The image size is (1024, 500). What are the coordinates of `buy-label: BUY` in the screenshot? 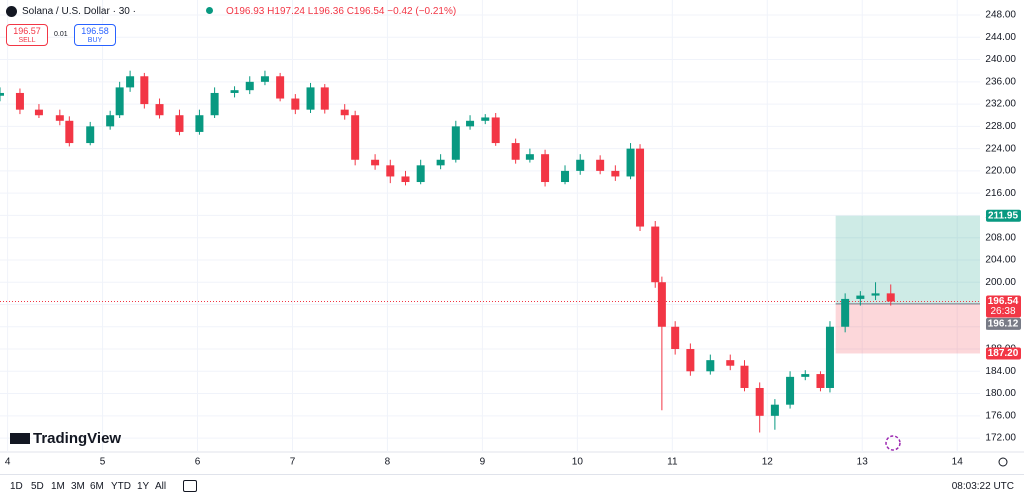 It's located at (95, 40).